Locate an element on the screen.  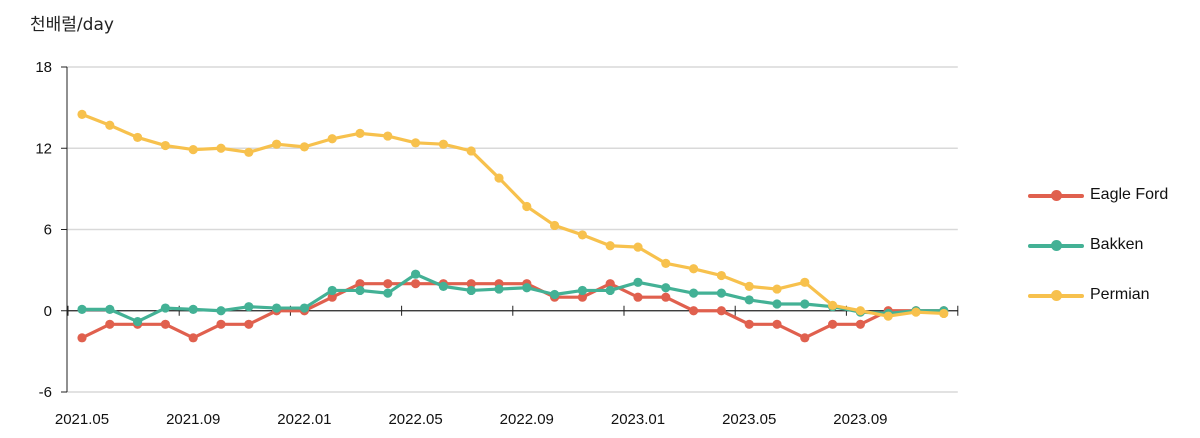
legend-swatch-bakken is located at coordinates (1056, 245).